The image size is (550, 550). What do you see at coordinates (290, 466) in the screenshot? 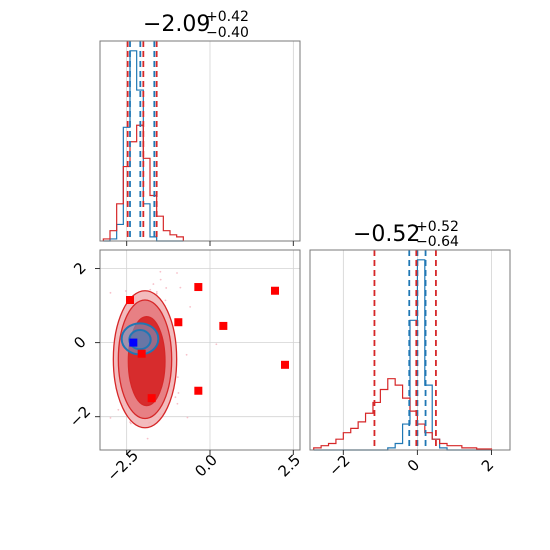
I see `bottom-left-x-tick-label: 2.5` at bounding box center [290, 466].